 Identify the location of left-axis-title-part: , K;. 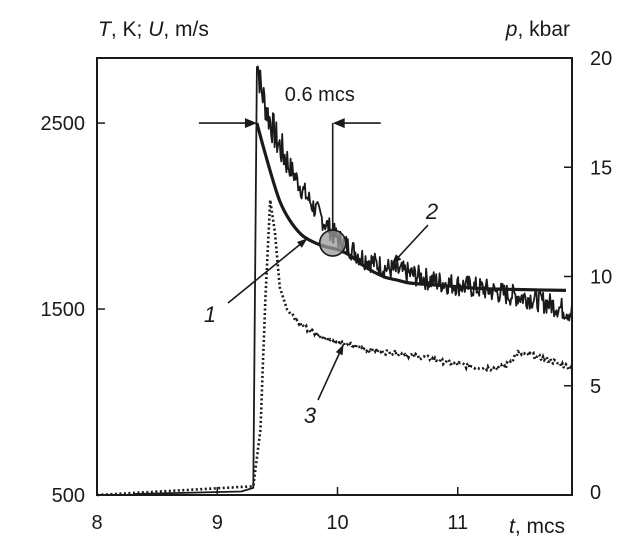
(129, 29).